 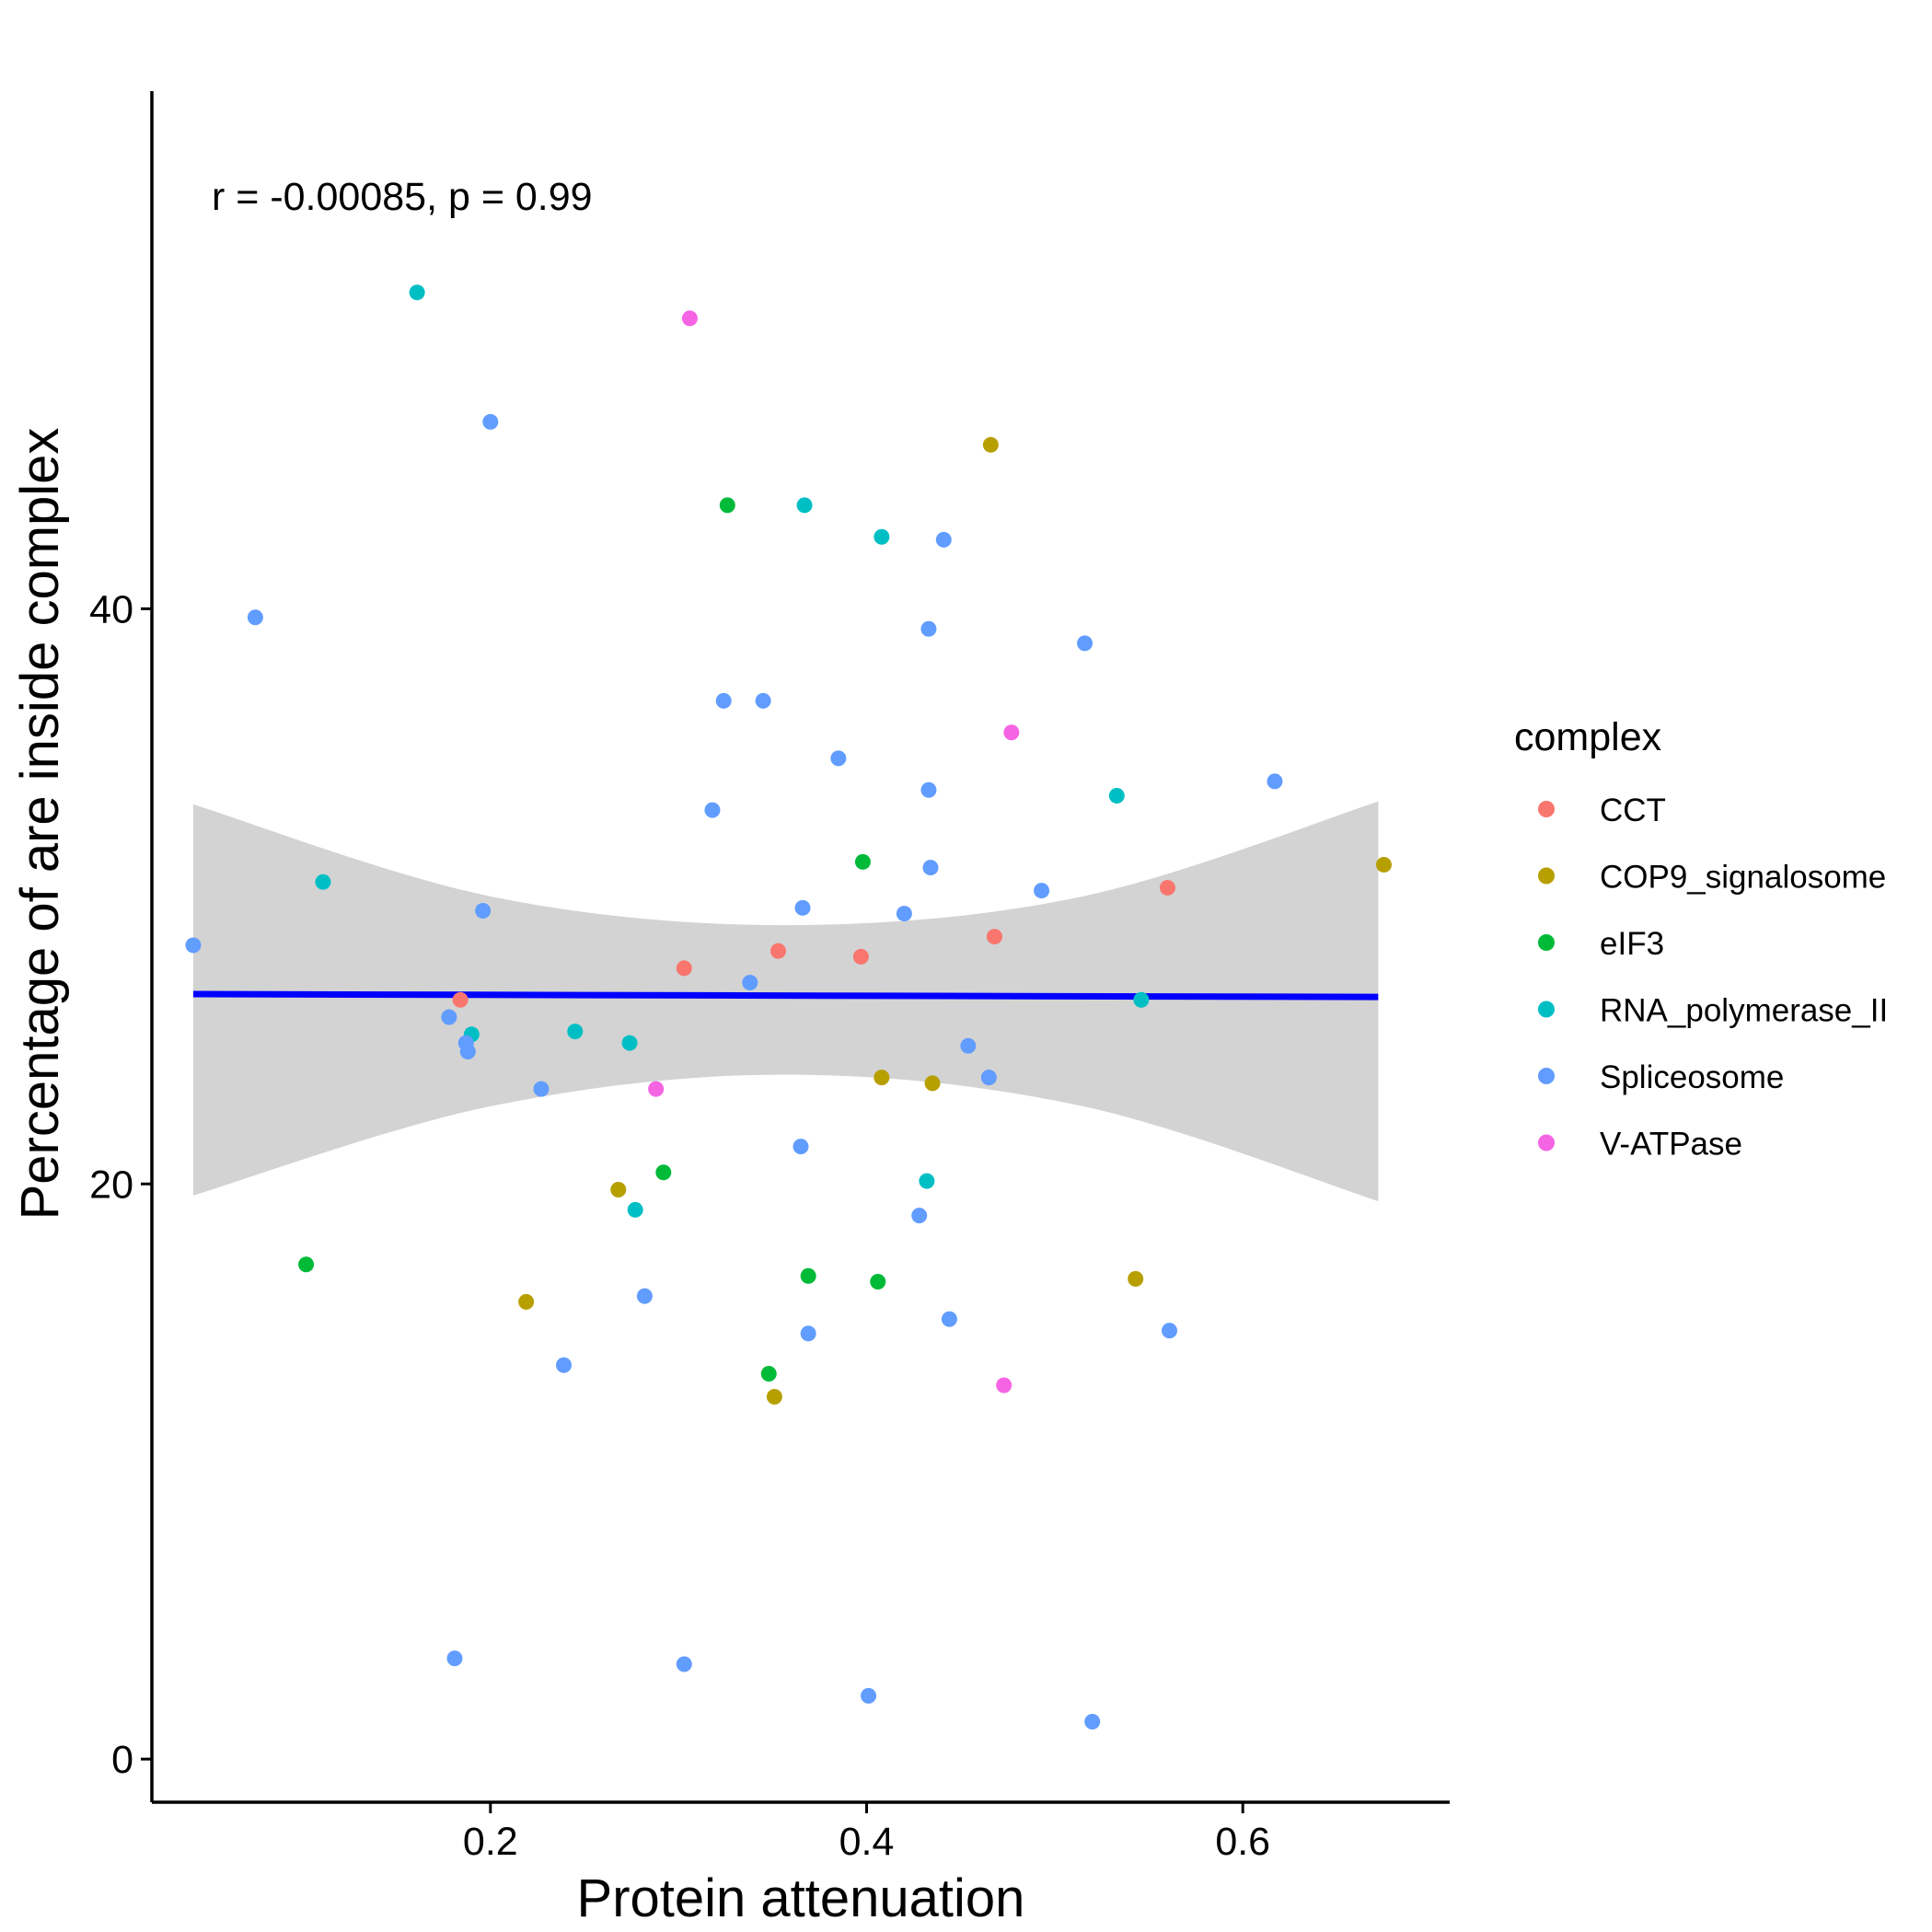 I want to click on confidence-band, so click(x=785, y=1002).